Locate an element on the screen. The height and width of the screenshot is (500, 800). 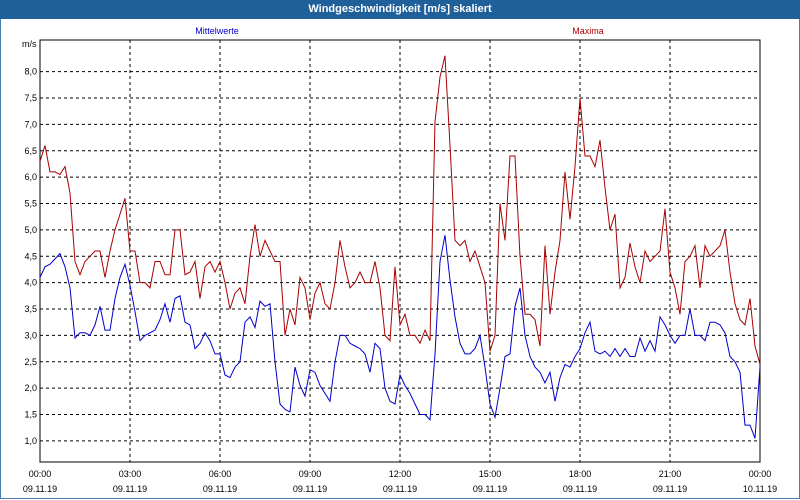
x-tick-time-label: 21:00 is located at coordinates (670, 474).